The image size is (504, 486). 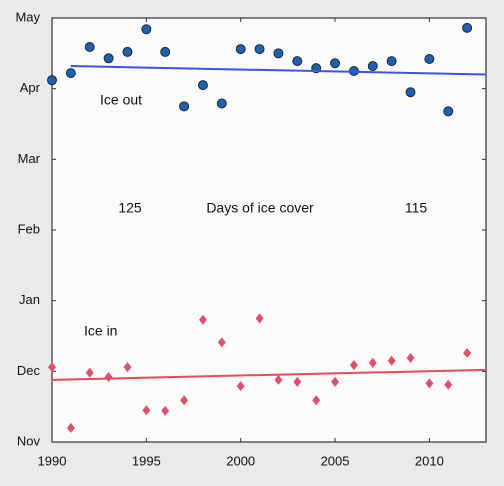 I want to click on y-tick-label: Feb, so click(x=29, y=228).